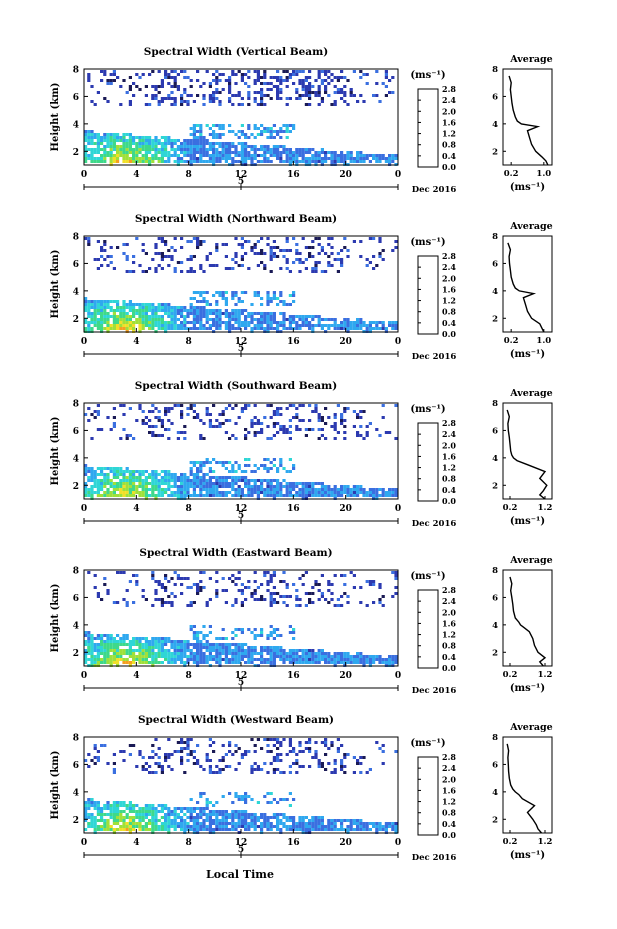 The image size is (617, 929). What do you see at coordinates (241, 516) in the screenshot?
I see `date-day-label: 5` at bounding box center [241, 516].